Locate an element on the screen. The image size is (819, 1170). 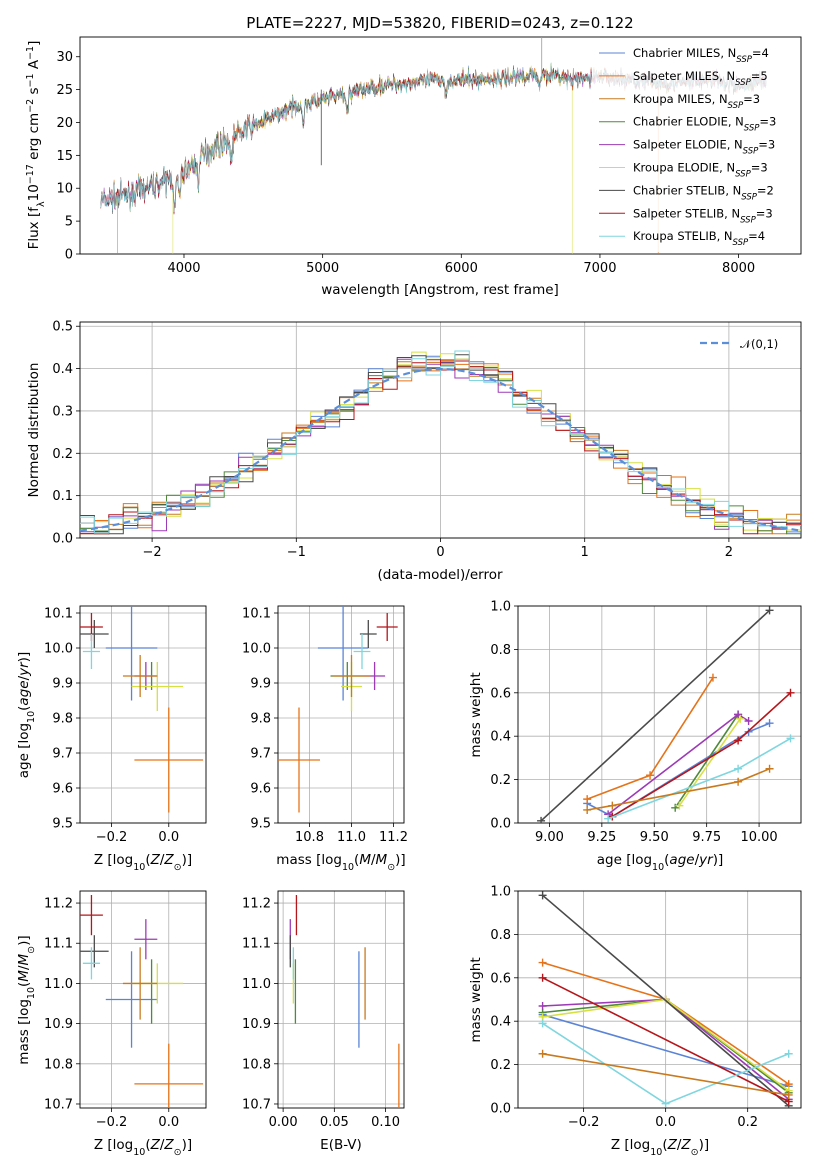
x-tick-label: 10.8 is located at coordinates (309, 837).